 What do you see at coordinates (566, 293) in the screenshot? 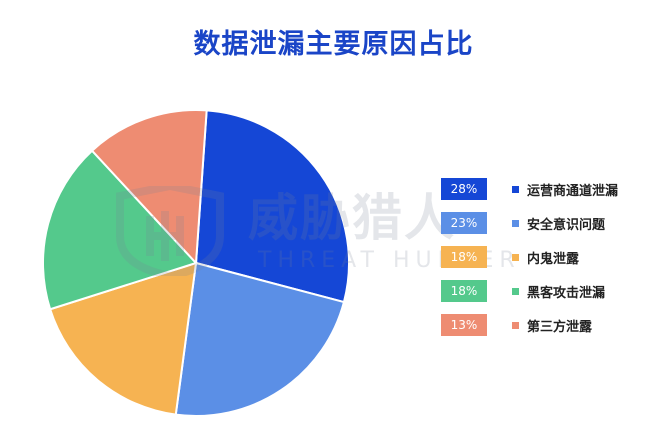
I see `legend-label: 黑客攻击泄漏` at bounding box center [566, 293].